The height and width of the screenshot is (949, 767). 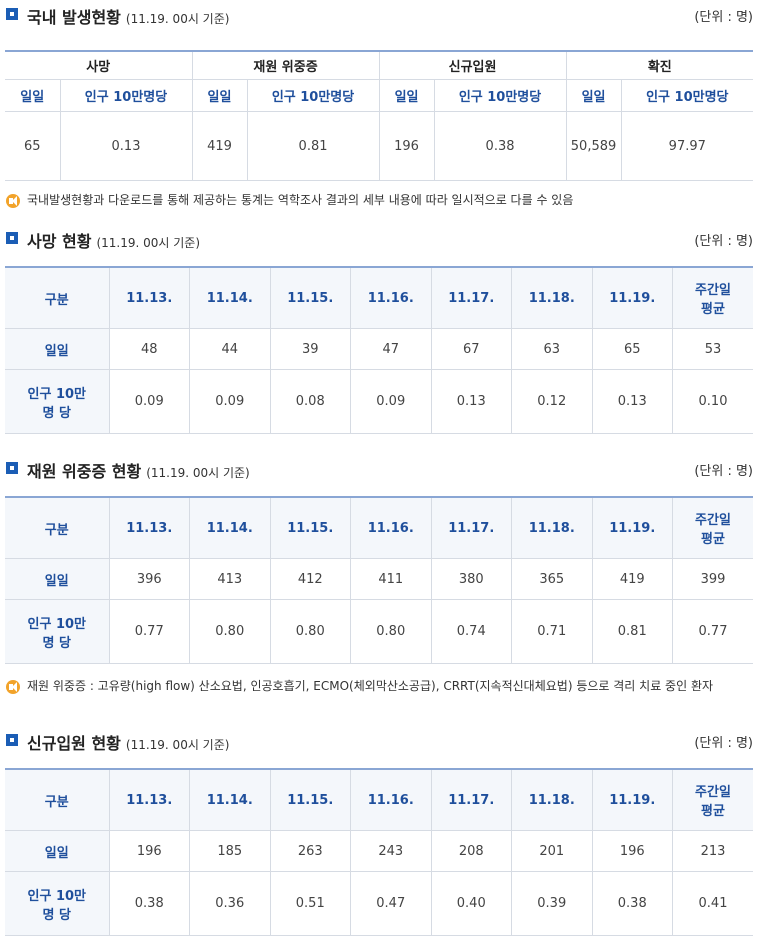 I want to click on cell-value: 0.12, so click(x=552, y=401).